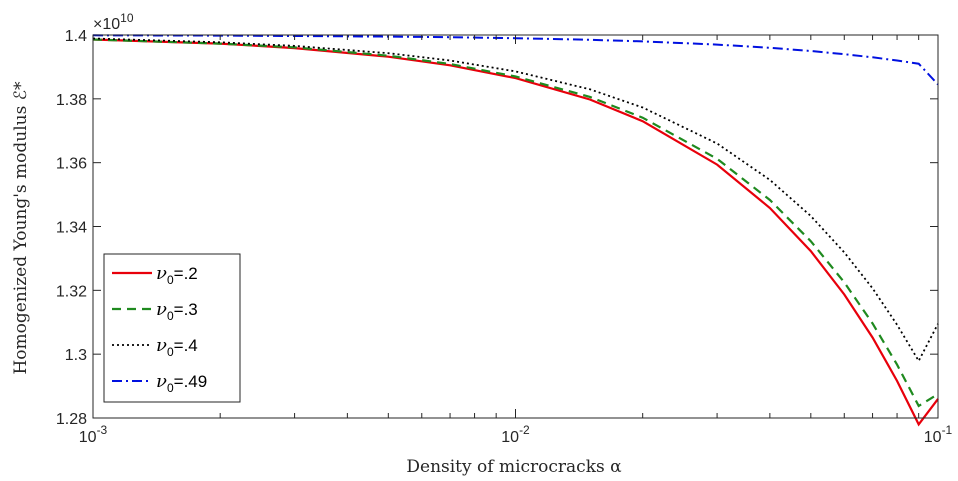 This screenshot has height=481, width=958. What do you see at coordinates (515, 434) in the screenshot?
I see `x-tick-label: 10⁻²` at bounding box center [515, 434].